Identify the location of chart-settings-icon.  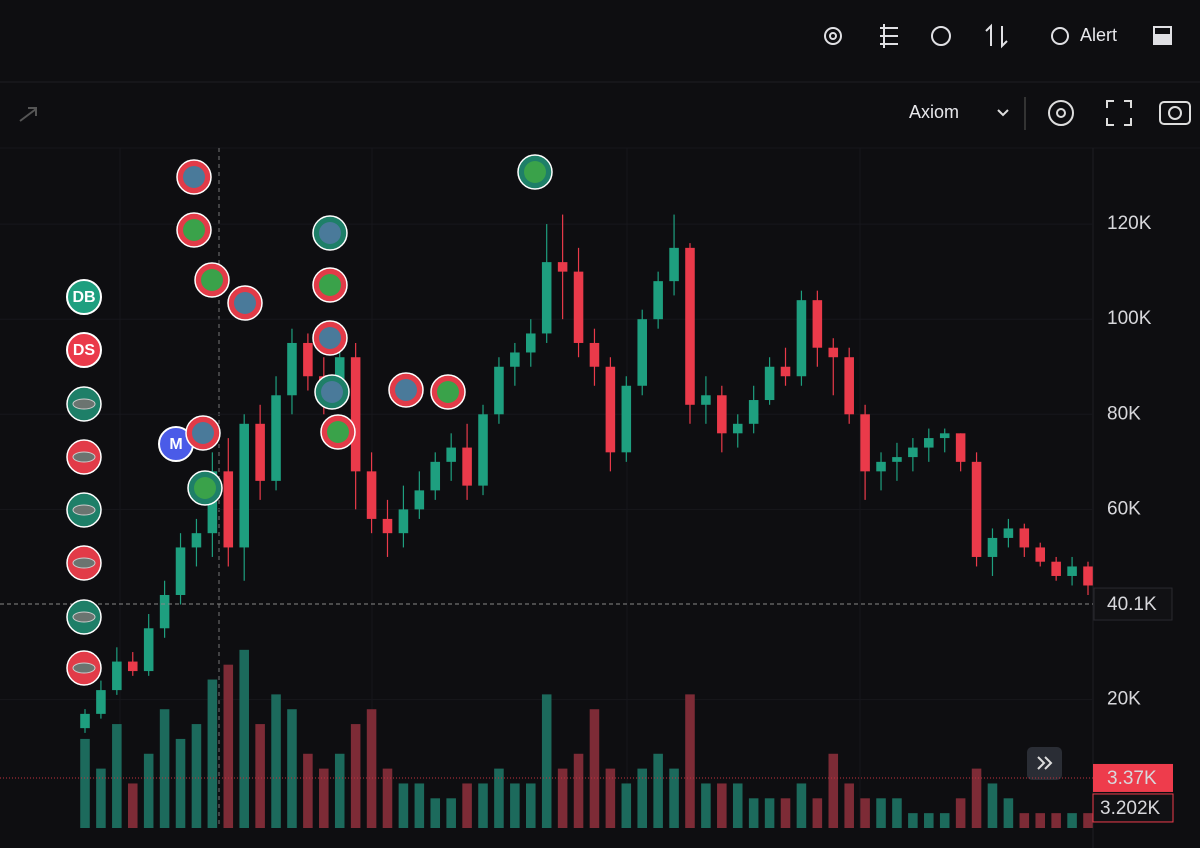
(1061, 113).